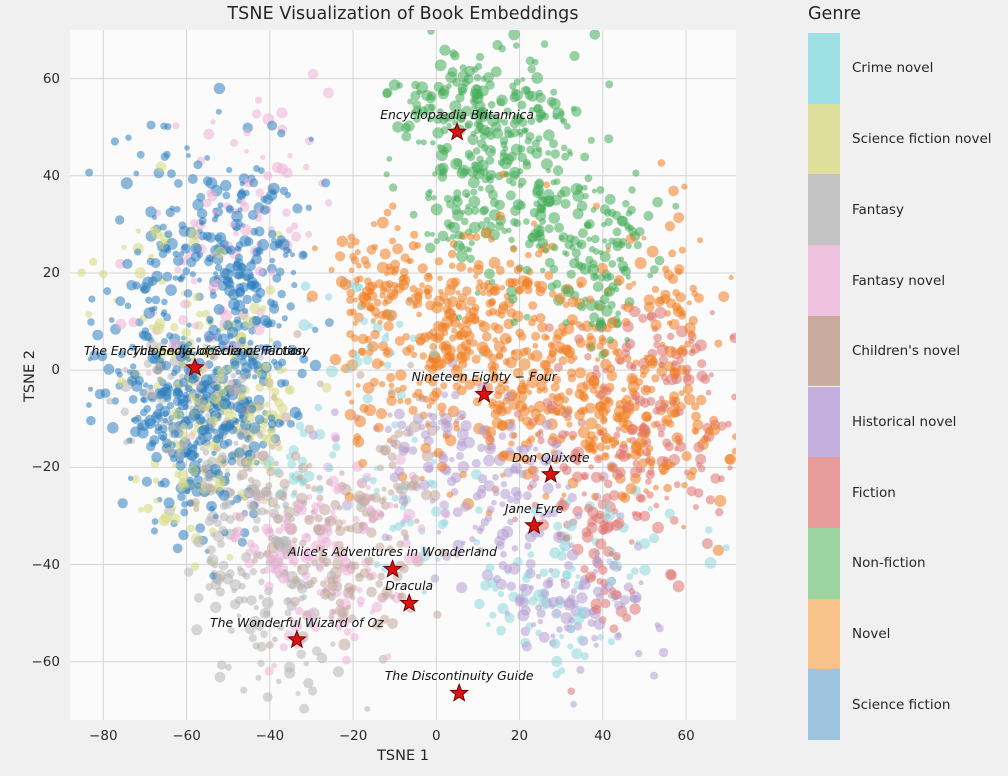 The width and height of the screenshot is (1008, 776). I want to click on y-tick-label: −60, so click(46, 661).